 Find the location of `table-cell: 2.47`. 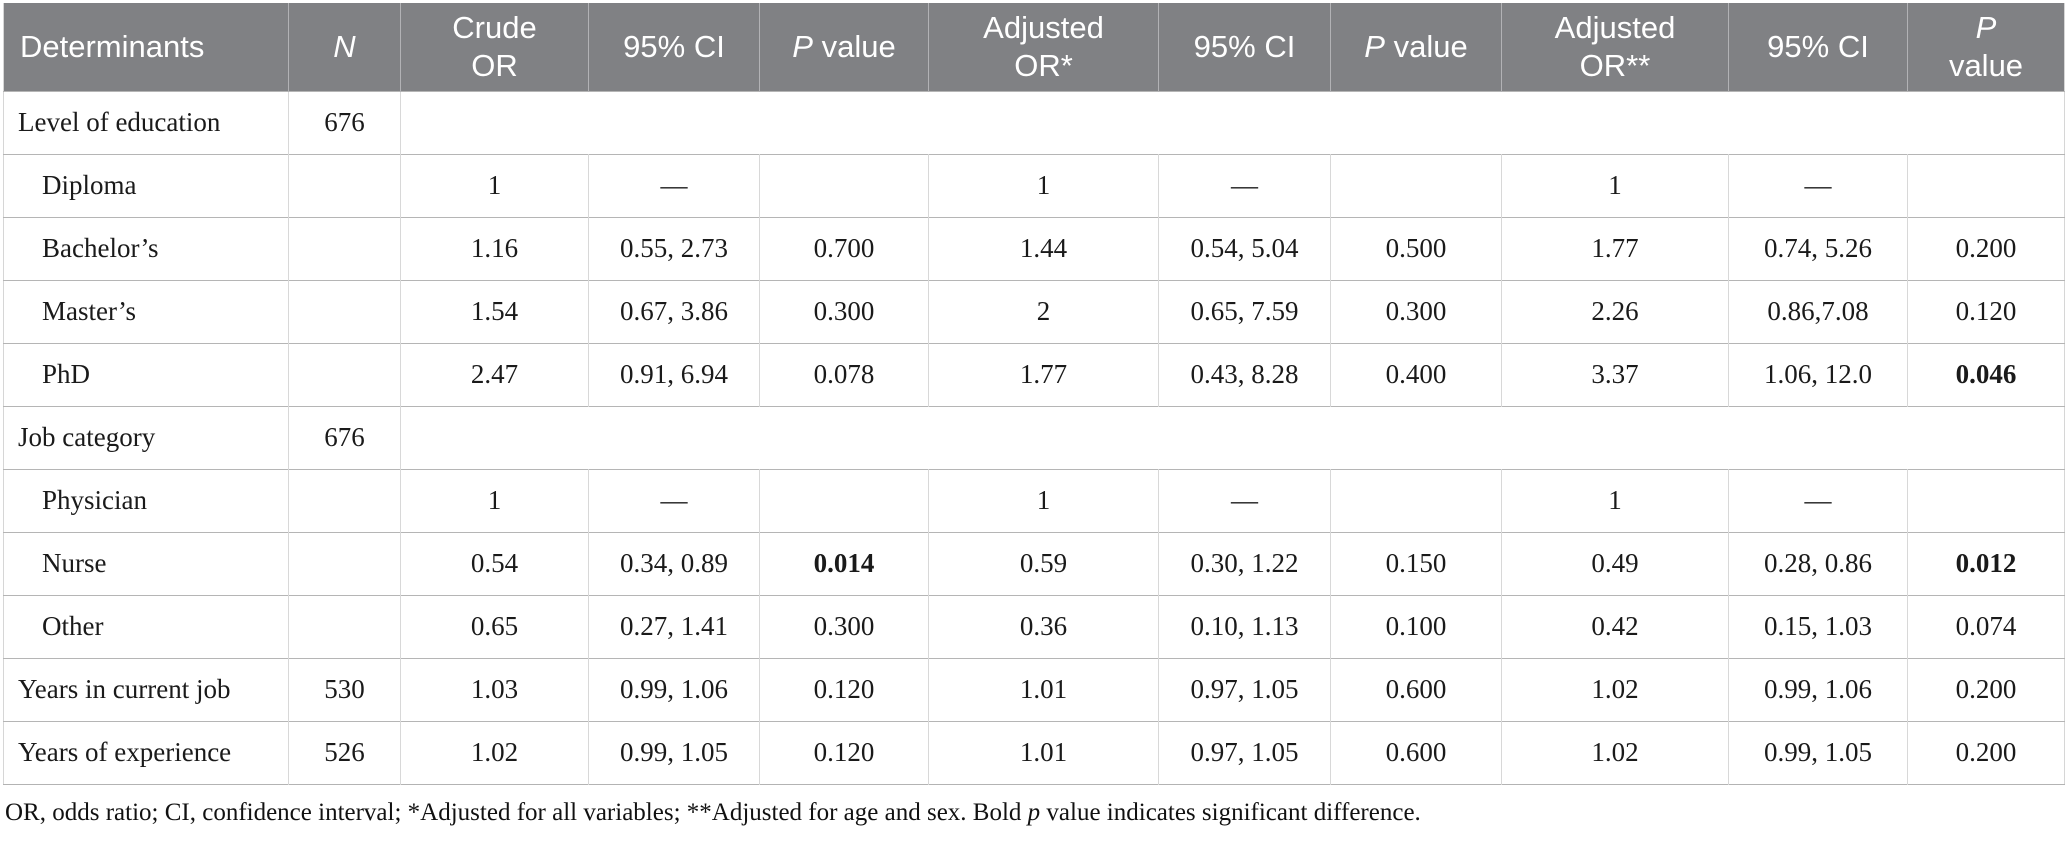

table-cell: 2.47 is located at coordinates (494, 374).